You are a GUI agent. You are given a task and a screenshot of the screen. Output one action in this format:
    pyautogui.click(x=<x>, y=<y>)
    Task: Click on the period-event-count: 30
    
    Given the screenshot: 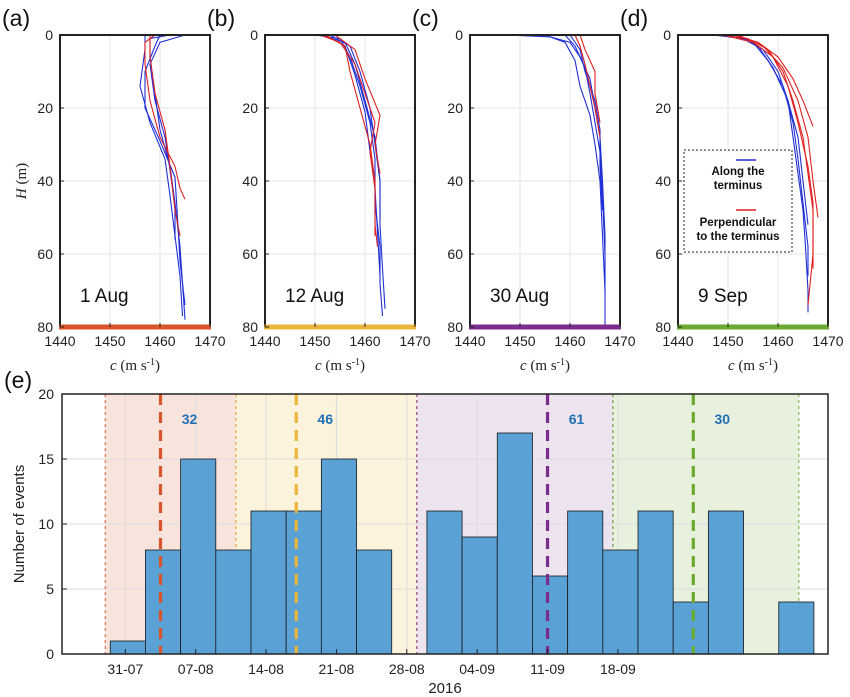 What is the action you would take?
    pyautogui.click(x=723, y=419)
    